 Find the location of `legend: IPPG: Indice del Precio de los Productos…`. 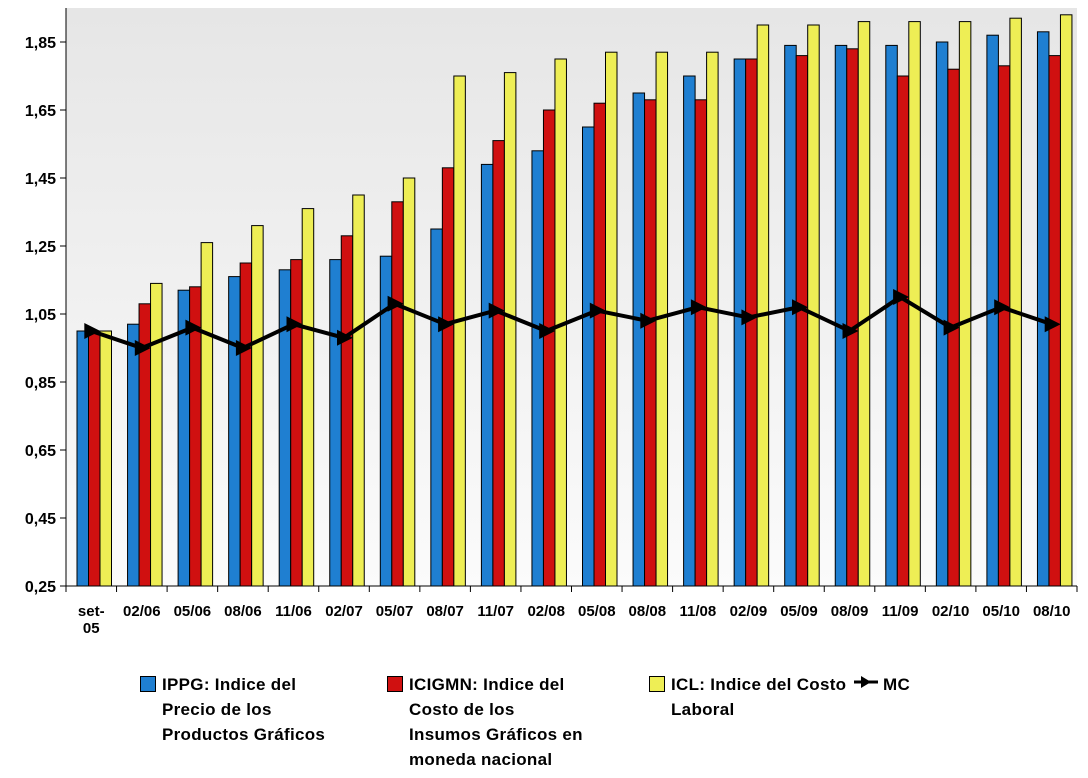

legend: IPPG: Indice del Precio de los Productos… is located at coordinates (600, 725).